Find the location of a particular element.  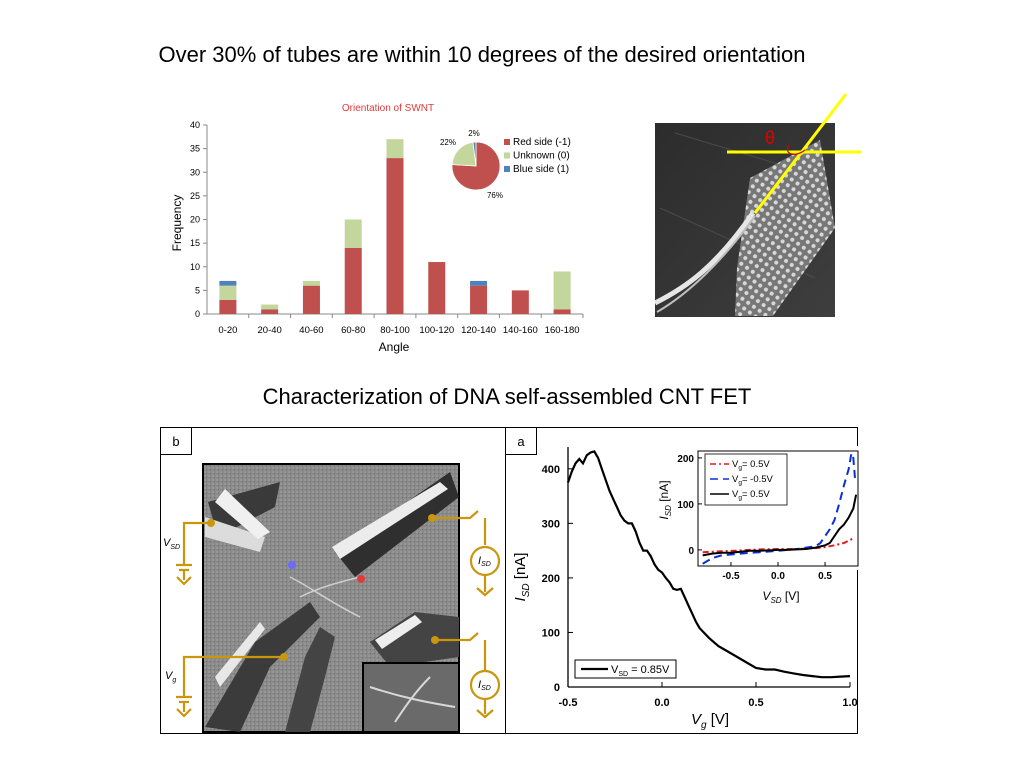

bar-x-tick-label: 0-20 is located at coordinates (227, 330).